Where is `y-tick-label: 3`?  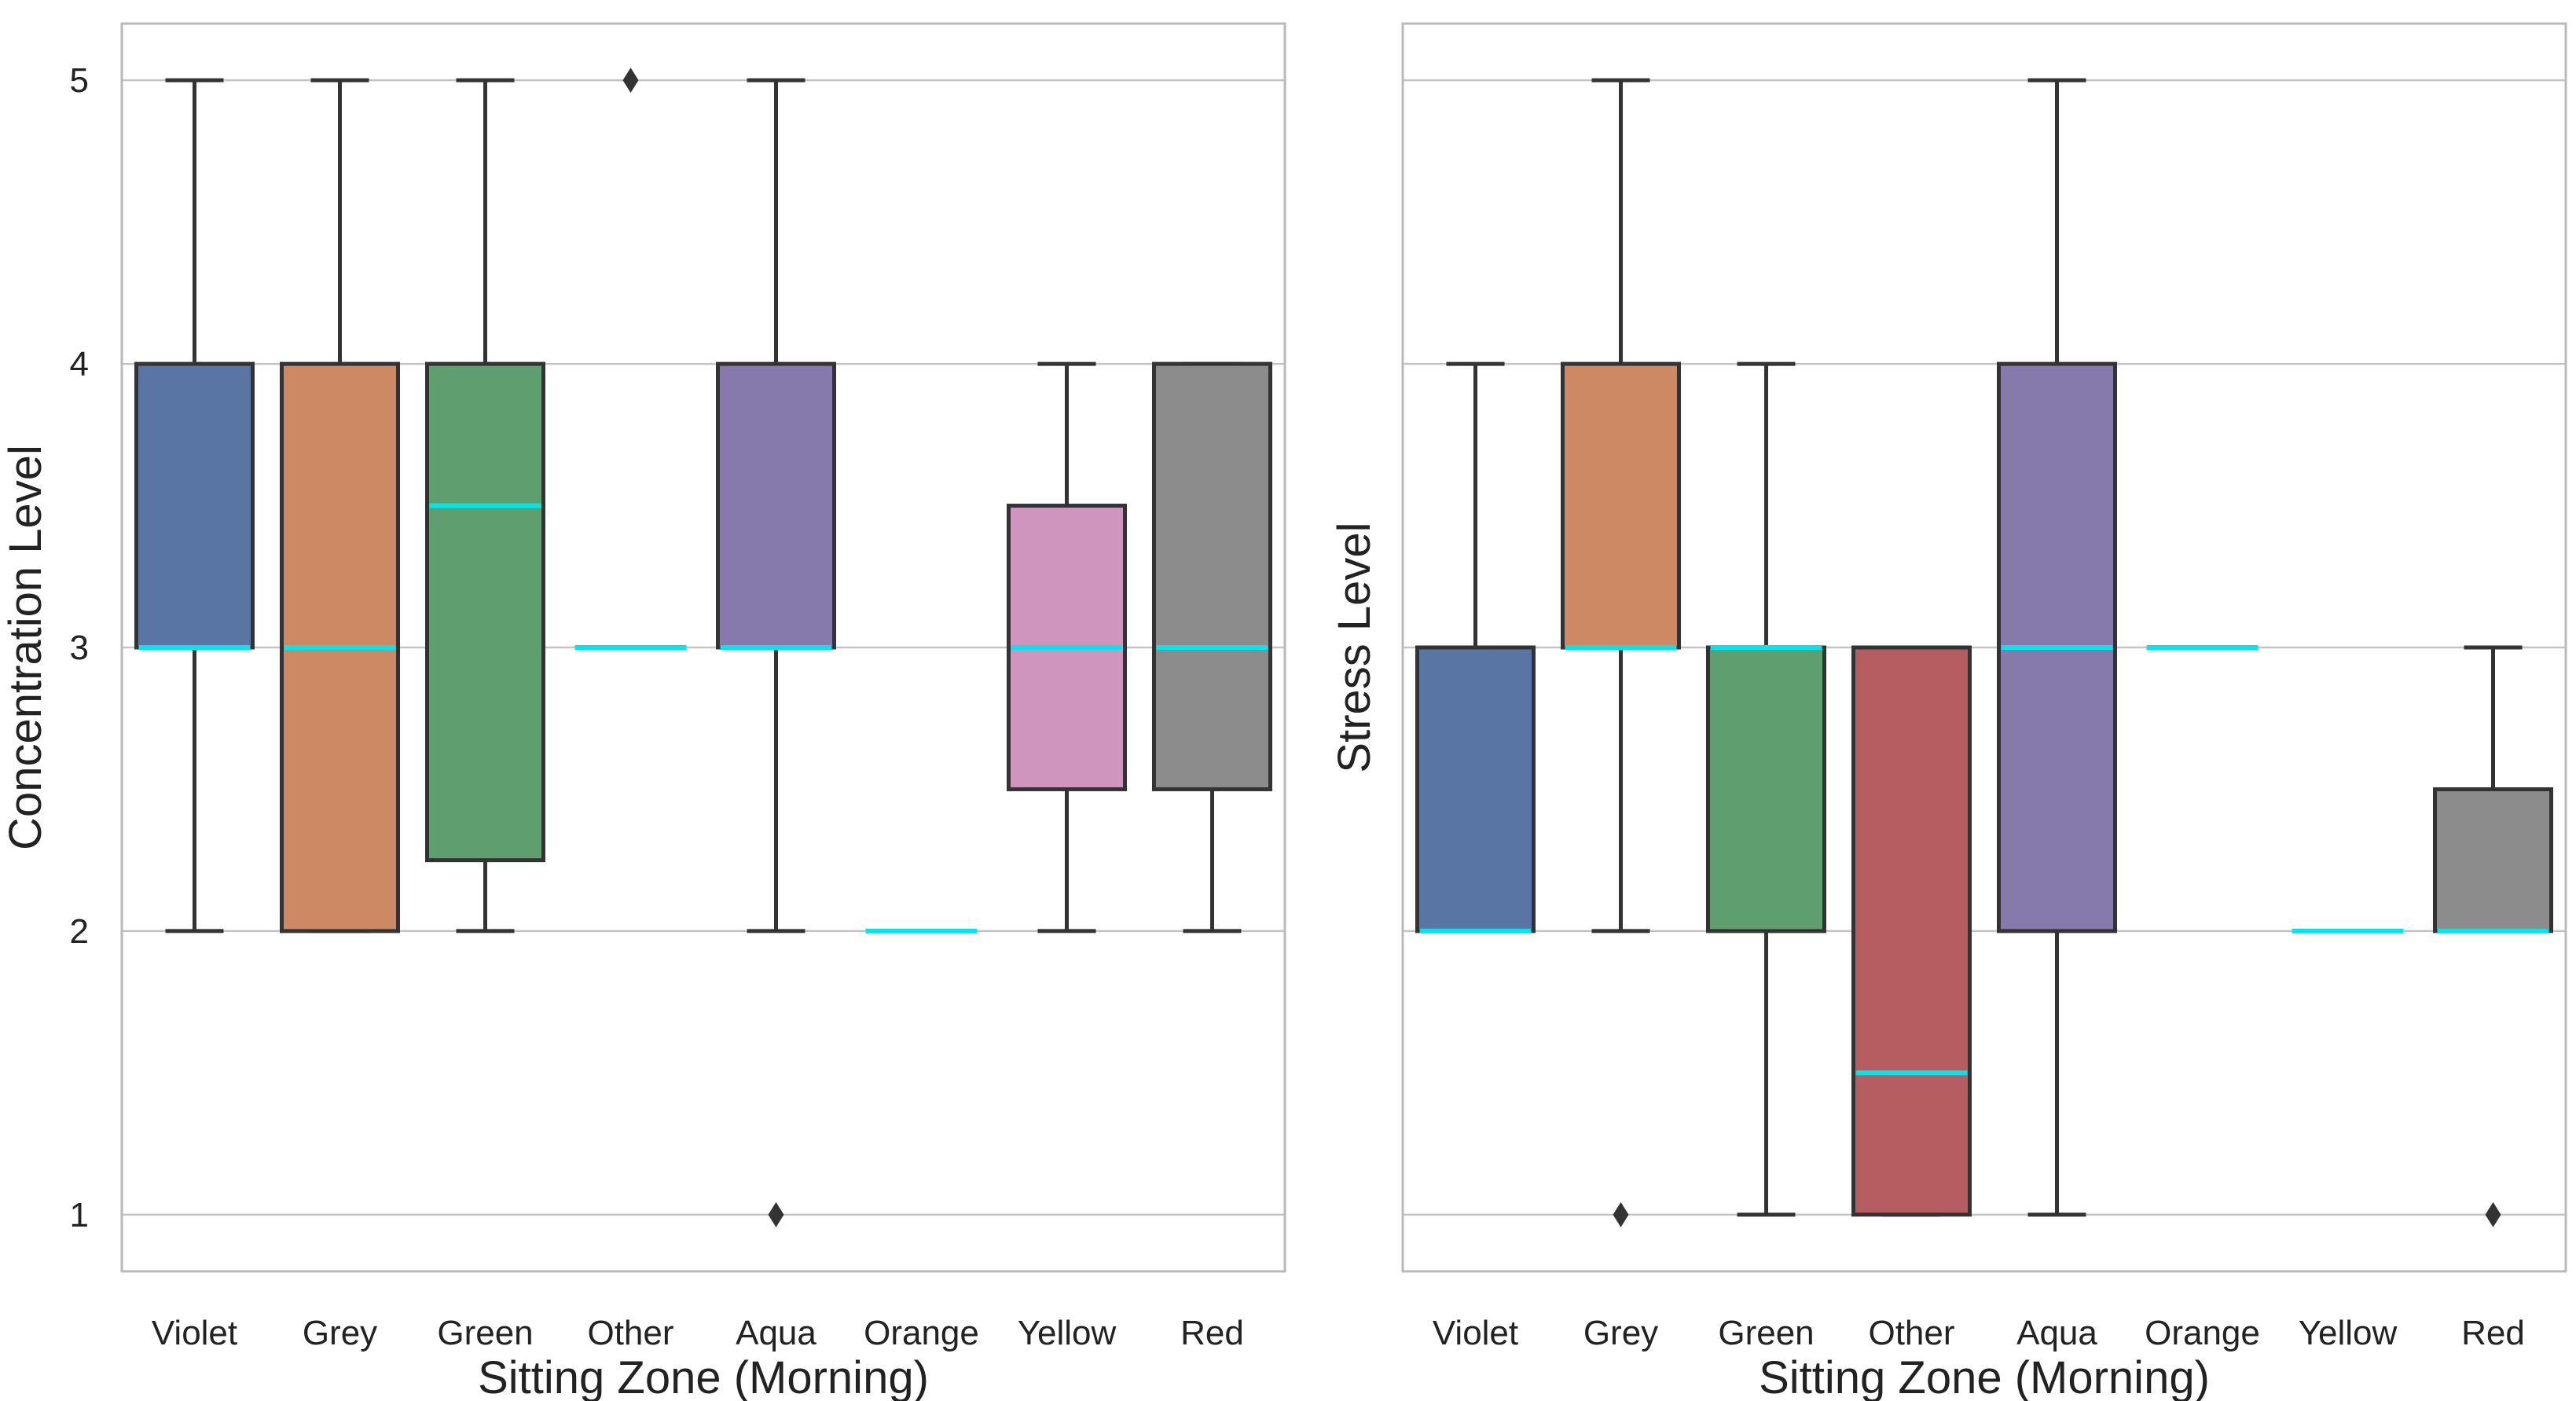
y-tick-label: 3 is located at coordinates (79, 648).